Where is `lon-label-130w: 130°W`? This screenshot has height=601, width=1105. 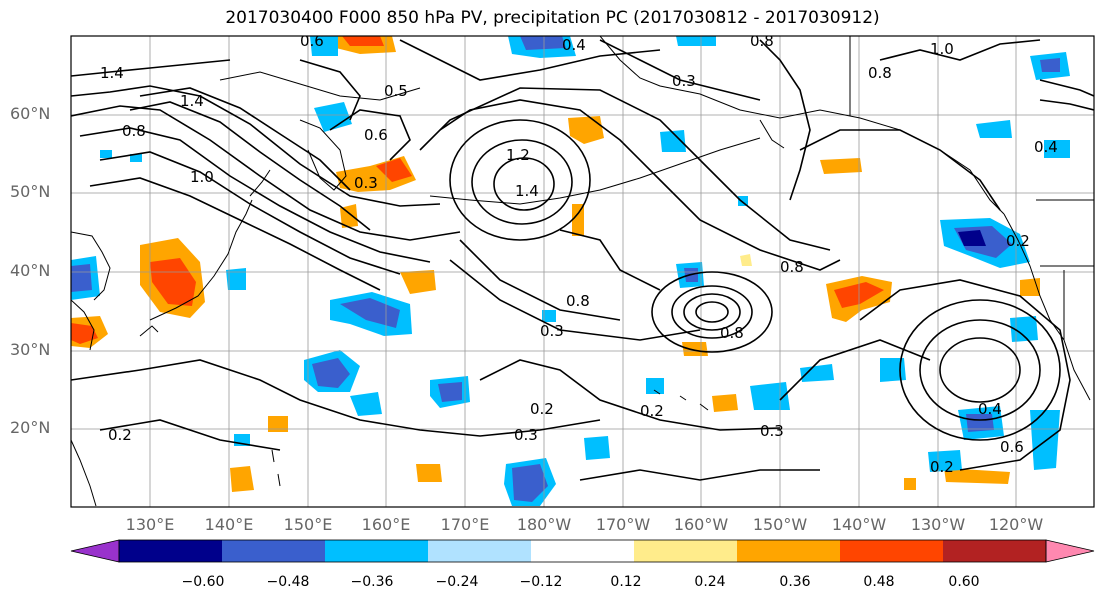 lon-label-130w: 130°W is located at coordinates (938, 524).